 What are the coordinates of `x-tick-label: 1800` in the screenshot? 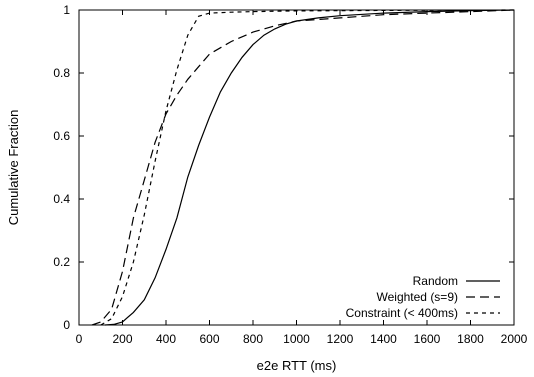 It's located at (470, 339).